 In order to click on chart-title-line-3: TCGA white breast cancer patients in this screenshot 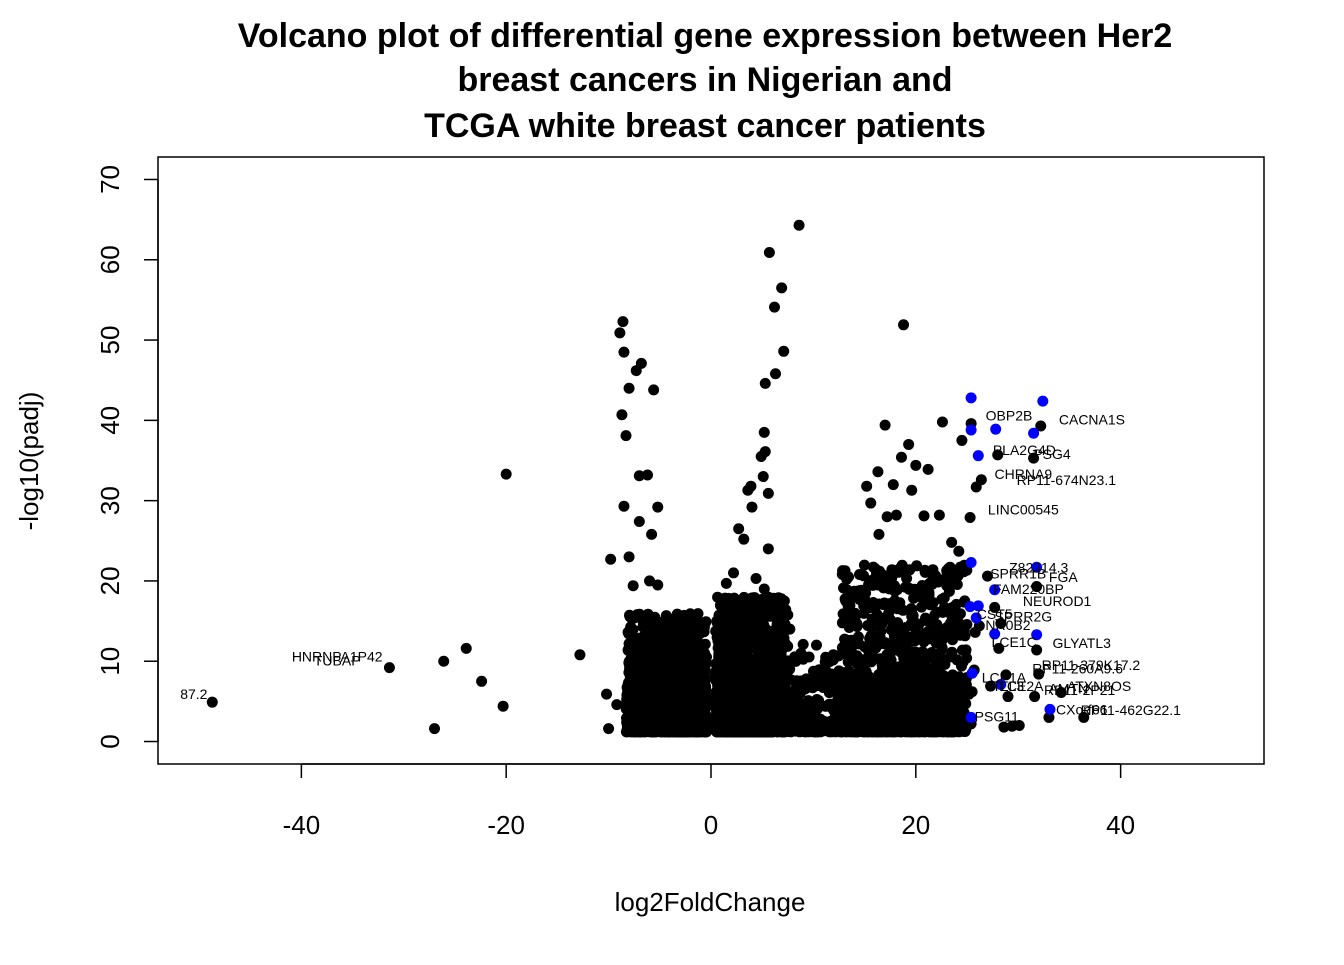, I will do `click(705, 126)`.